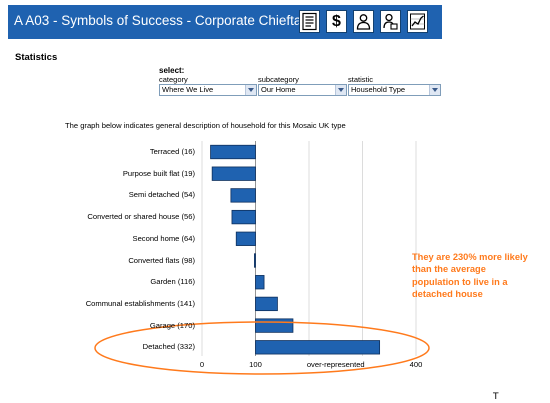 The image size is (550, 403). I want to click on dollar-glyph: $, so click(336, 21).